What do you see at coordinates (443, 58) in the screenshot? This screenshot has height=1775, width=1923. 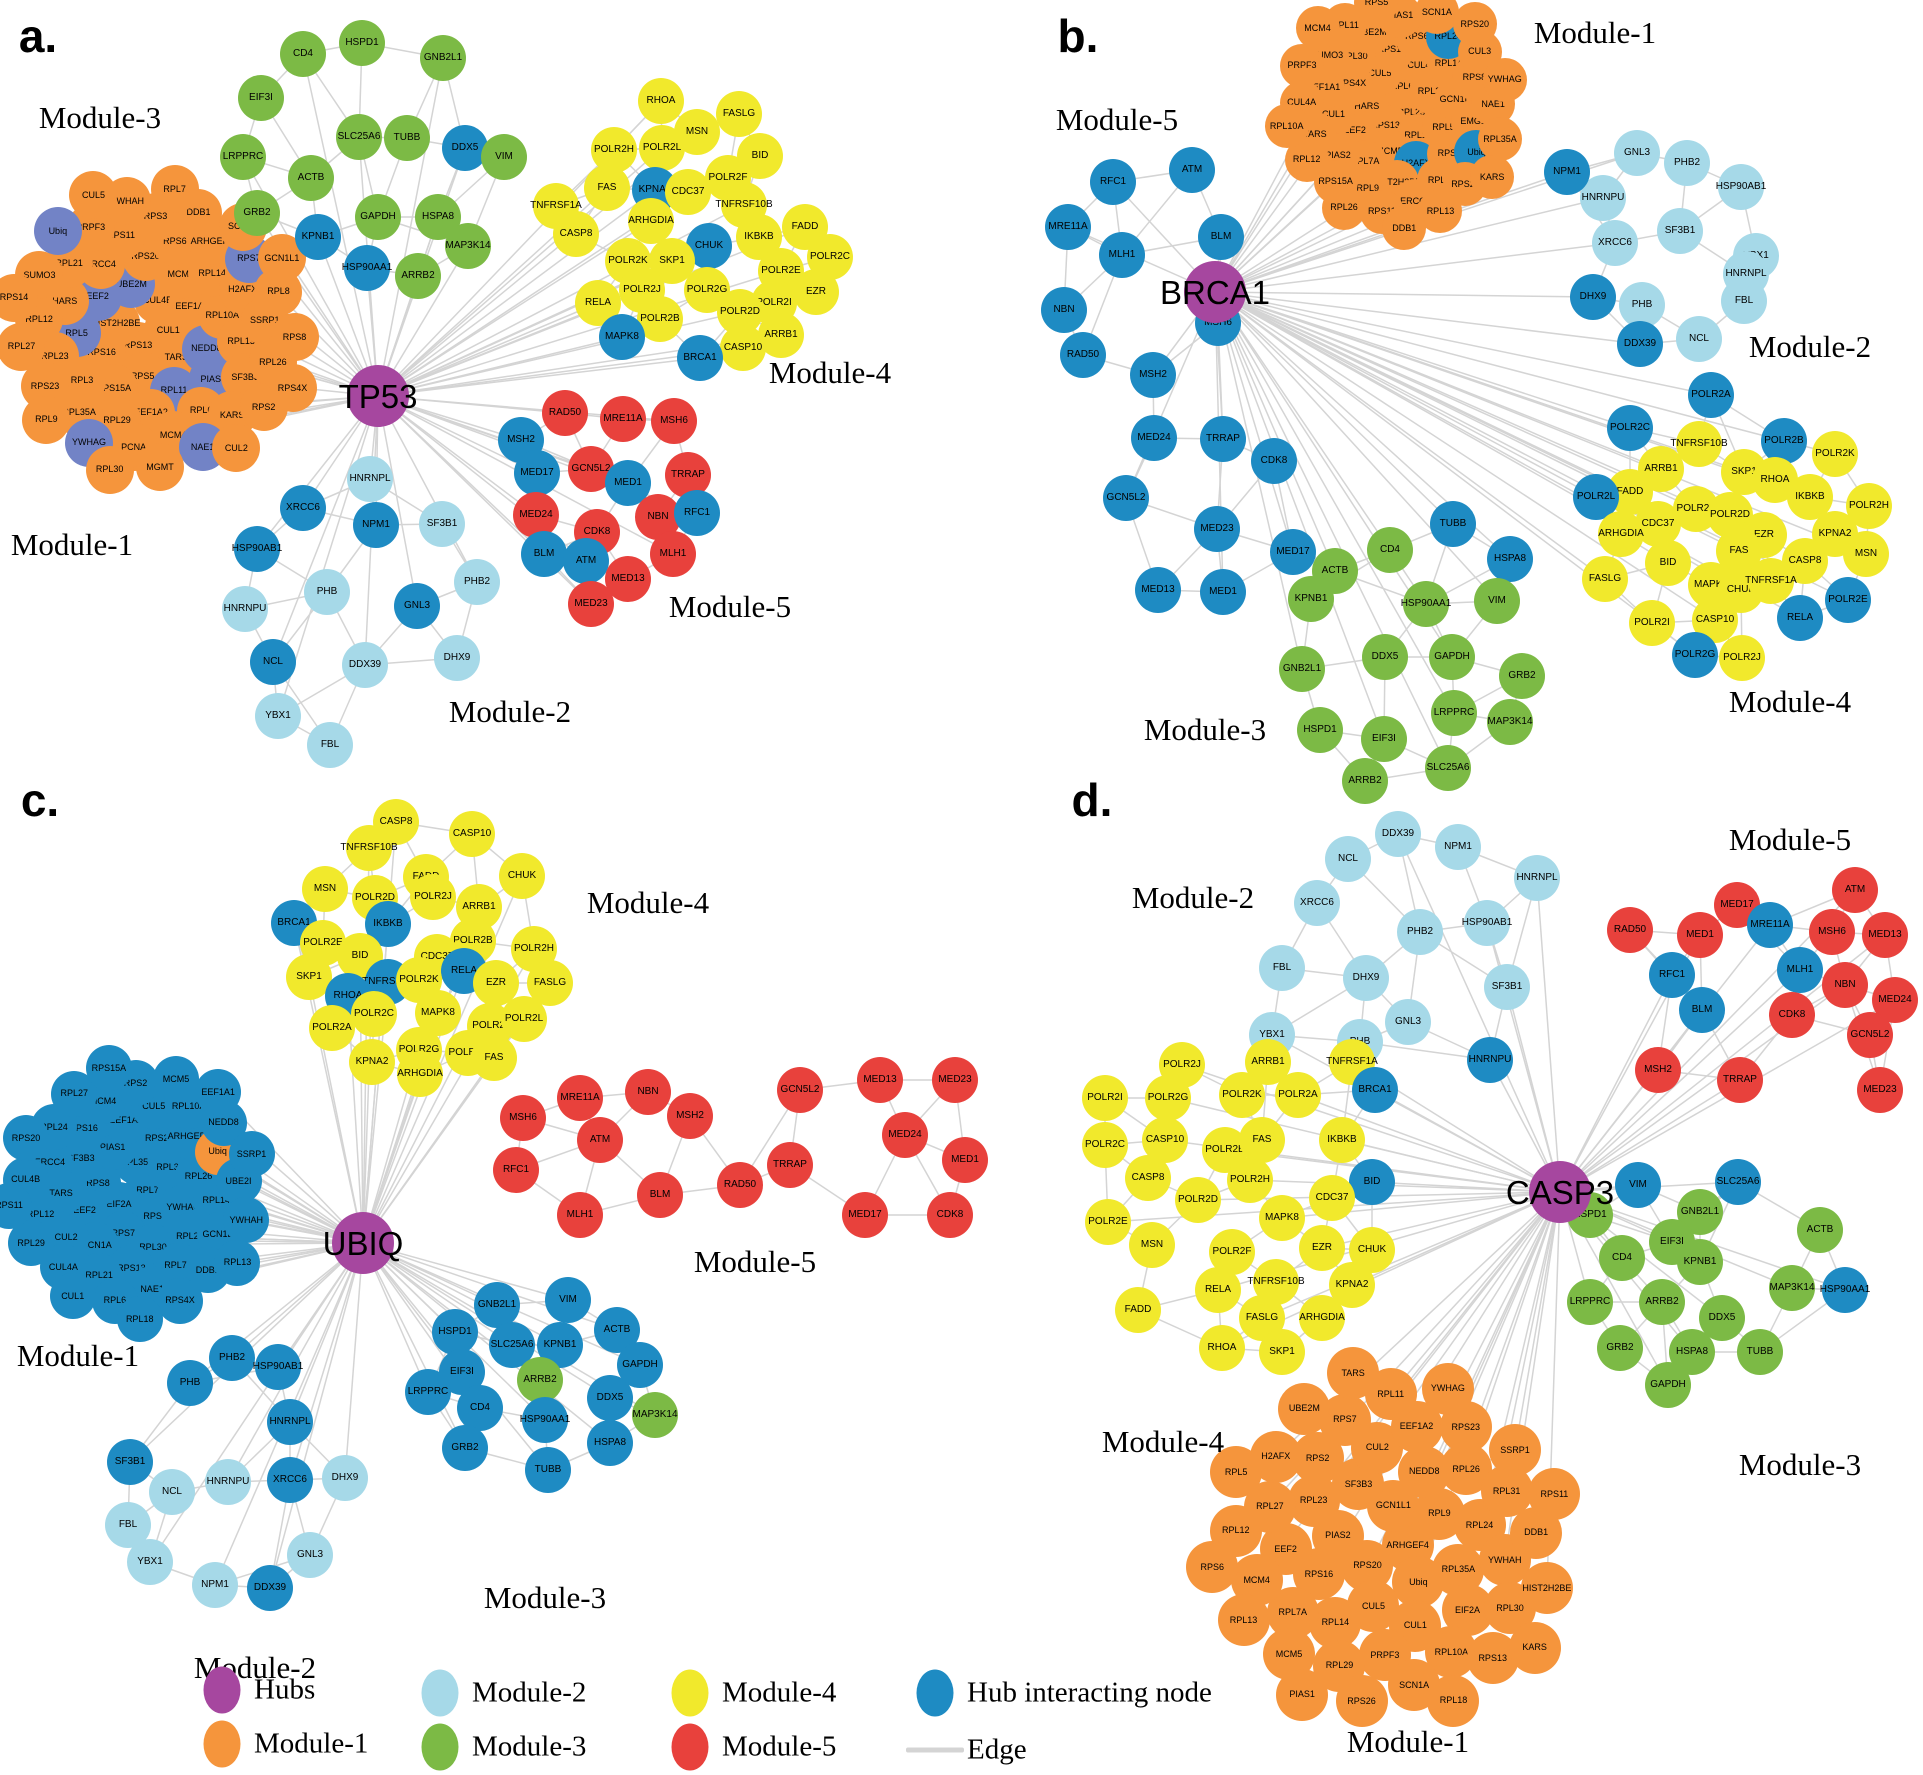 I see `network-node: GNB2L1` at bounding box center [443, 58].